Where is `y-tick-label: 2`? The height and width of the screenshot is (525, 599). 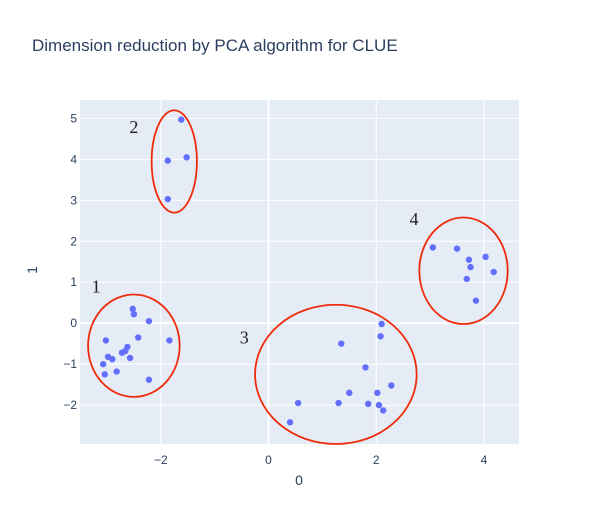 y-tick-label: 2 is located at coordinates (73, 241).